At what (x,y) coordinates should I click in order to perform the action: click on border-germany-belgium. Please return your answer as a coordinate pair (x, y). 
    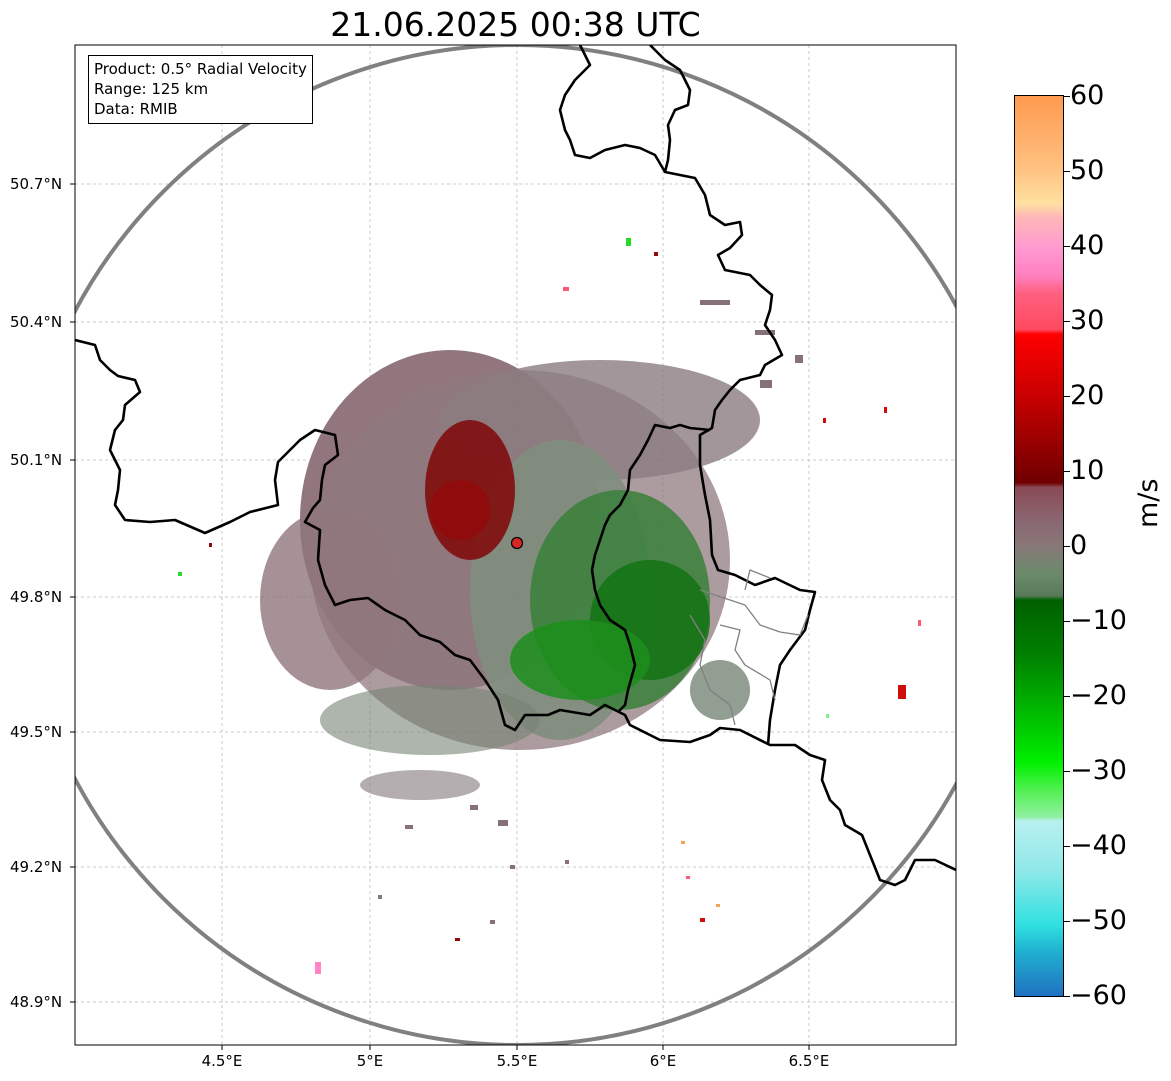
    Looking at the image, I should click on (687, 395).